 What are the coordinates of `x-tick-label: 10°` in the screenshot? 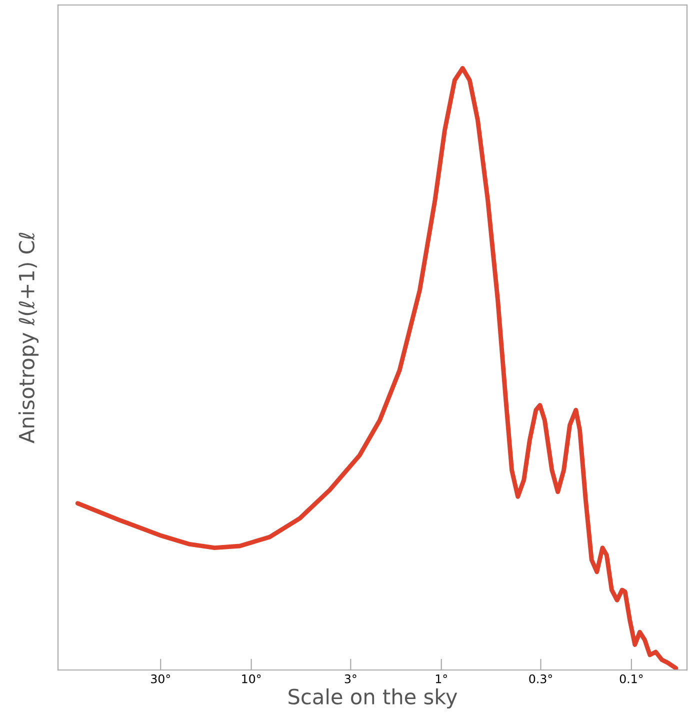 It's located at (251, 679).